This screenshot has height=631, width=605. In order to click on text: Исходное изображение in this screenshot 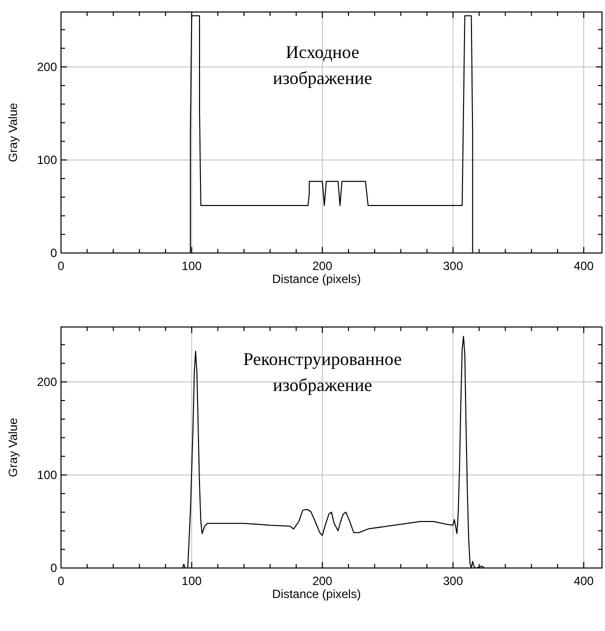, I will do `click(322, 65)`.